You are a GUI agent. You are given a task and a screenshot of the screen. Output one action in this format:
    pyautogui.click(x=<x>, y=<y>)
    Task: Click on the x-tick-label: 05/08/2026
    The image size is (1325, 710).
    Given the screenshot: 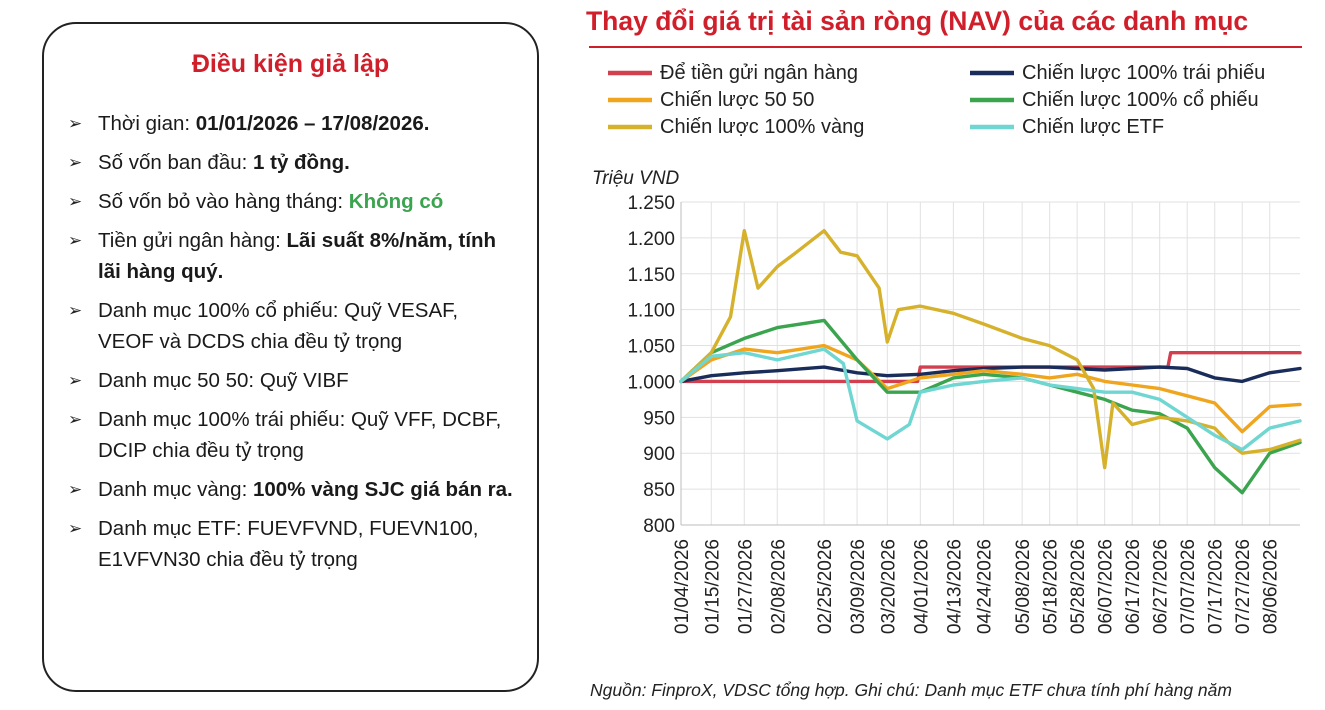 What is the action you would take?
    pyautogui.click(x=1023, y=586)
    